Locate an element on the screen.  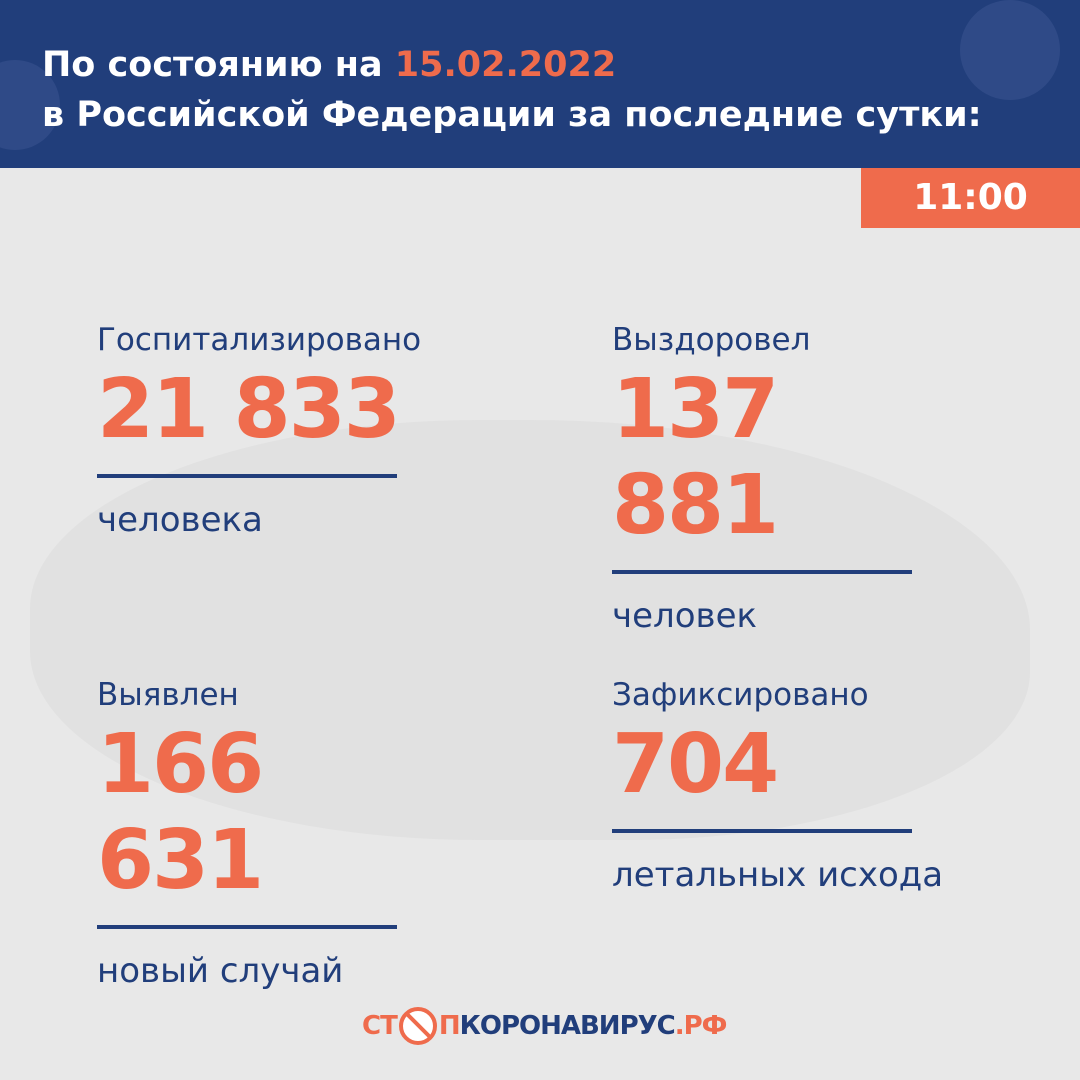
stat-value: 21 833 is located at coordinates (249, 409).